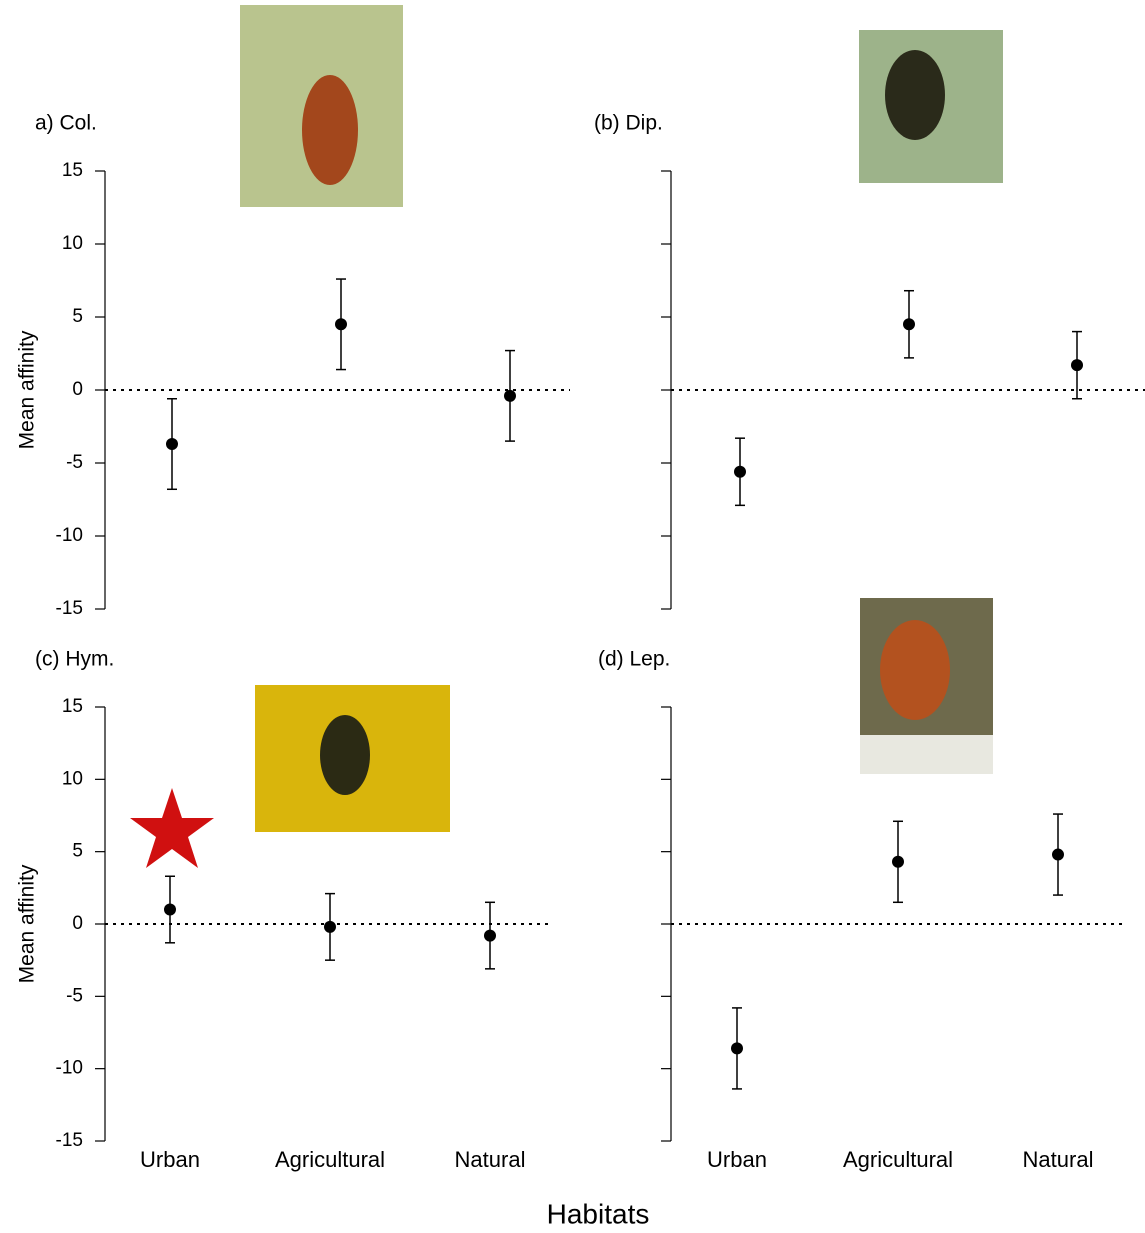 This screenshot has height=1233, width=1145. Describe the element at coordinates (330, 130) in the screenshot. I see `photo-beetle-body` at that location.